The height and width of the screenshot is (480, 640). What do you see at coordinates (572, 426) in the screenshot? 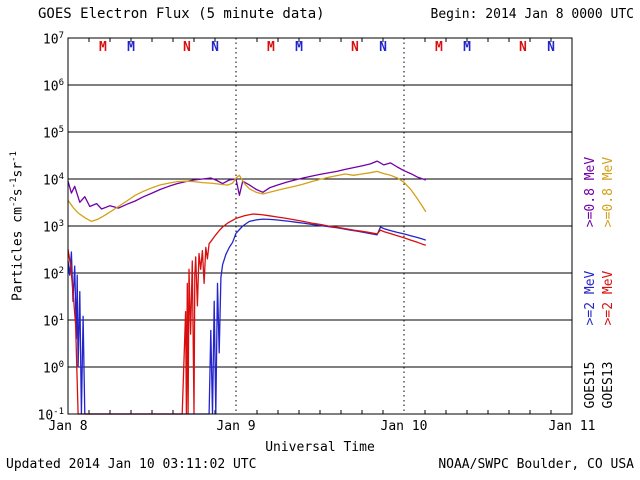
I see `x-tick-label: Jan 11` at bounding box center [572, 426].